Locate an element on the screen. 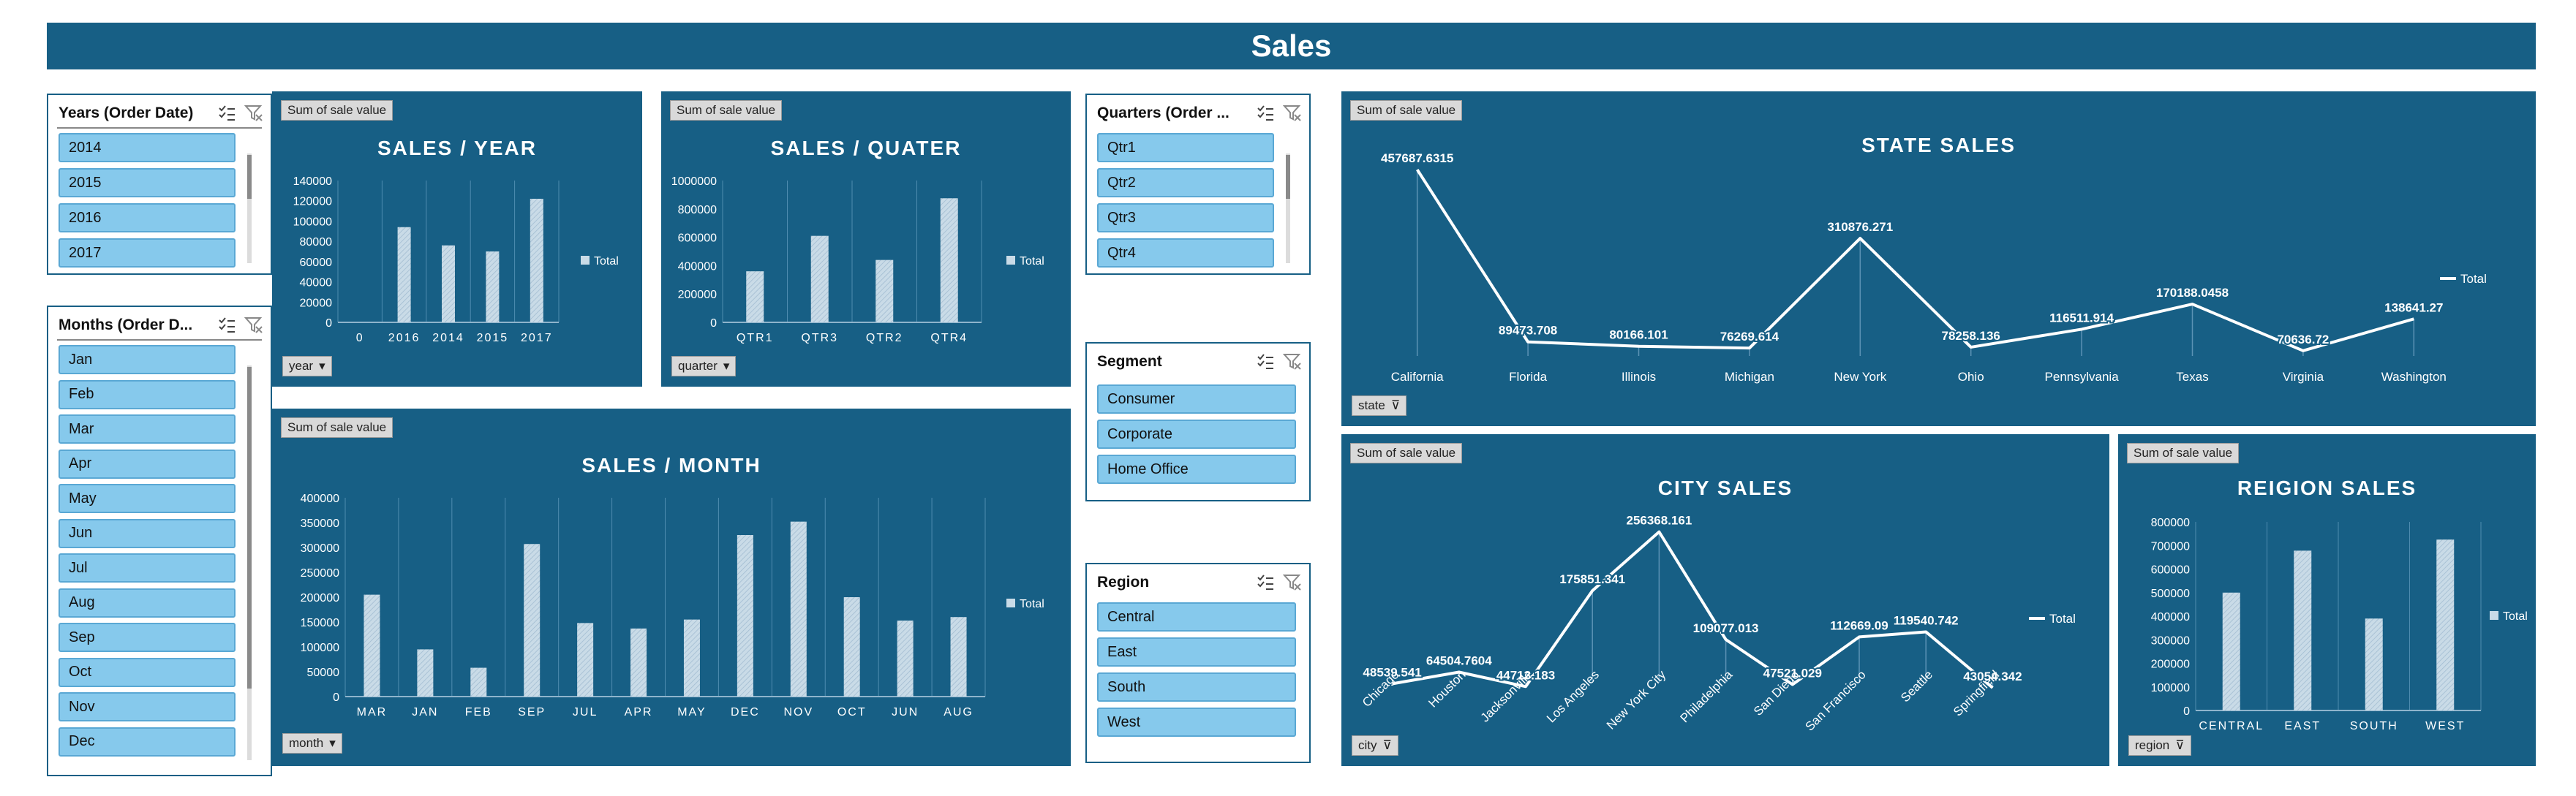 The height and width of the screenshot is (796, 2576). slicer-item: Jan is located at coordinates (147, 359).